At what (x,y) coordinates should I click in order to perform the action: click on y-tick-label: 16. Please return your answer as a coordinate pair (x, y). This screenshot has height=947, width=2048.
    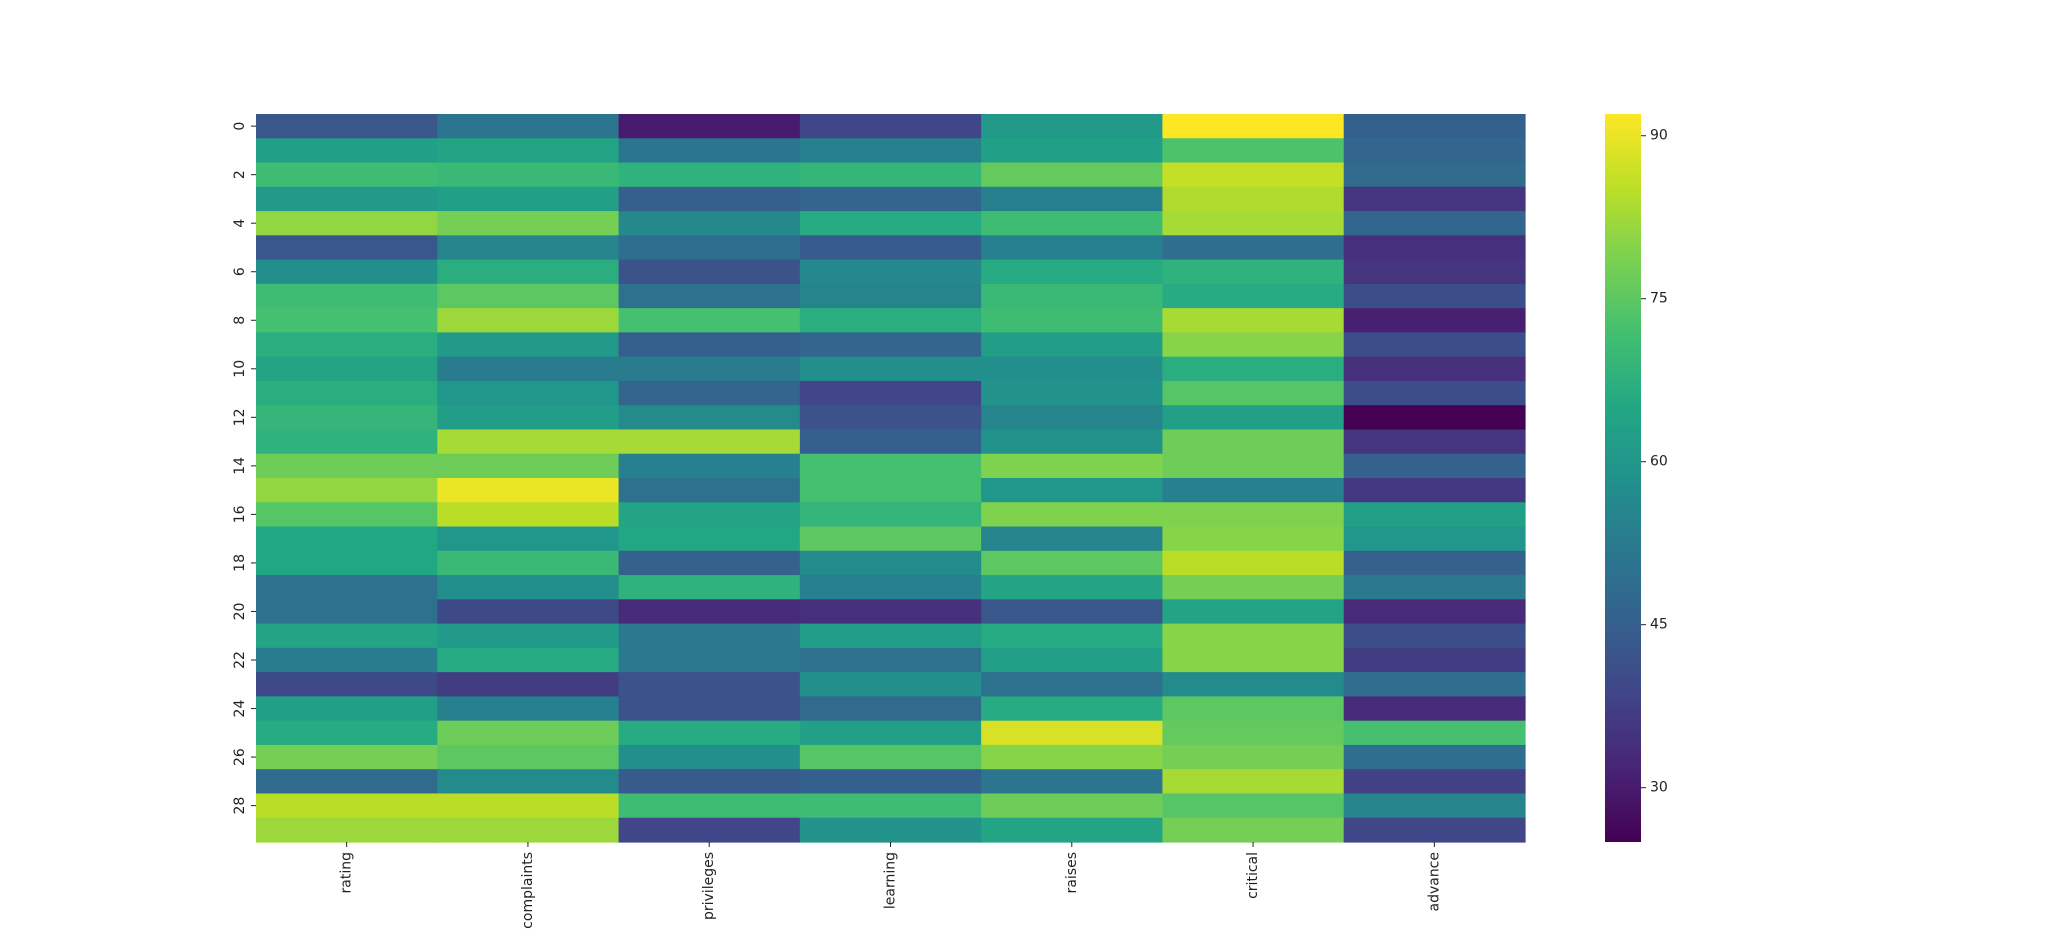
    Looking at the image, I should click on (240, 514).